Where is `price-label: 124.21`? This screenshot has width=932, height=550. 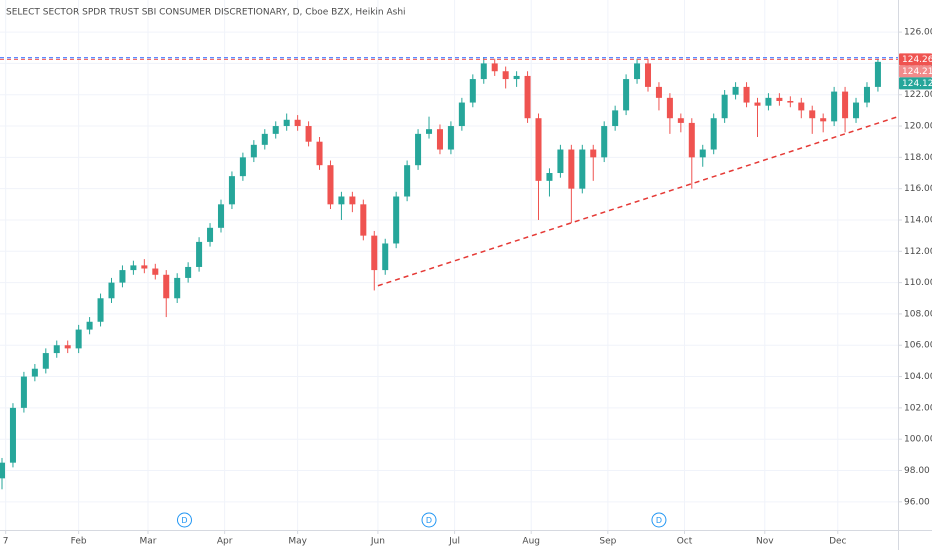 price-label: 124.21 is located at coordinates (917, 72).